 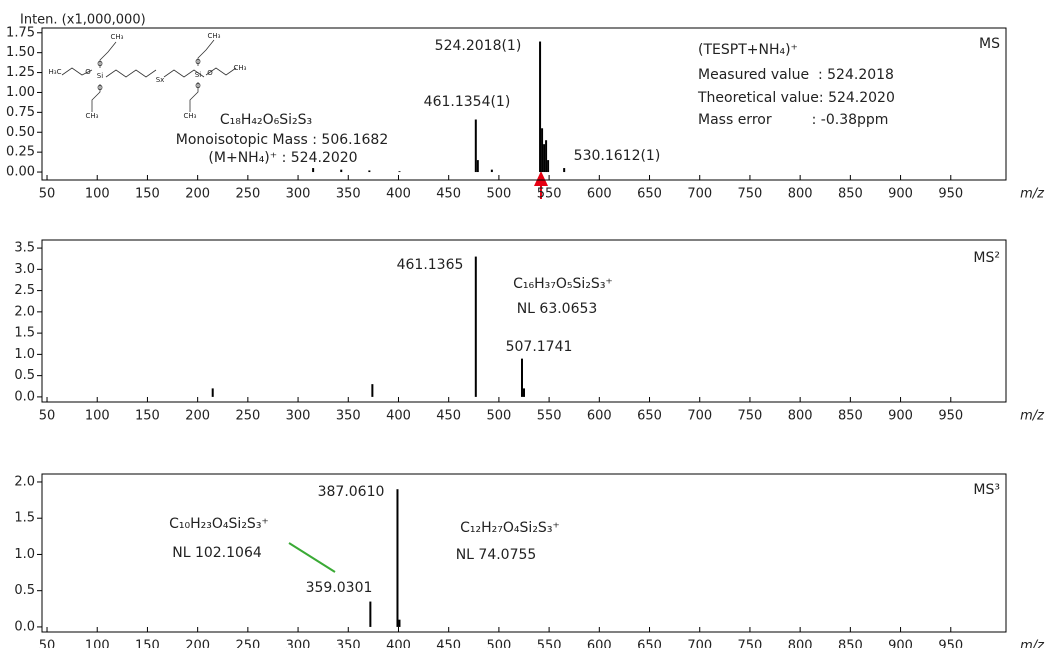 What do you see at coordinates (20, 32) in the screenshot?
I see `y-tick-label: 1.75` at bounding box center [20, 32].